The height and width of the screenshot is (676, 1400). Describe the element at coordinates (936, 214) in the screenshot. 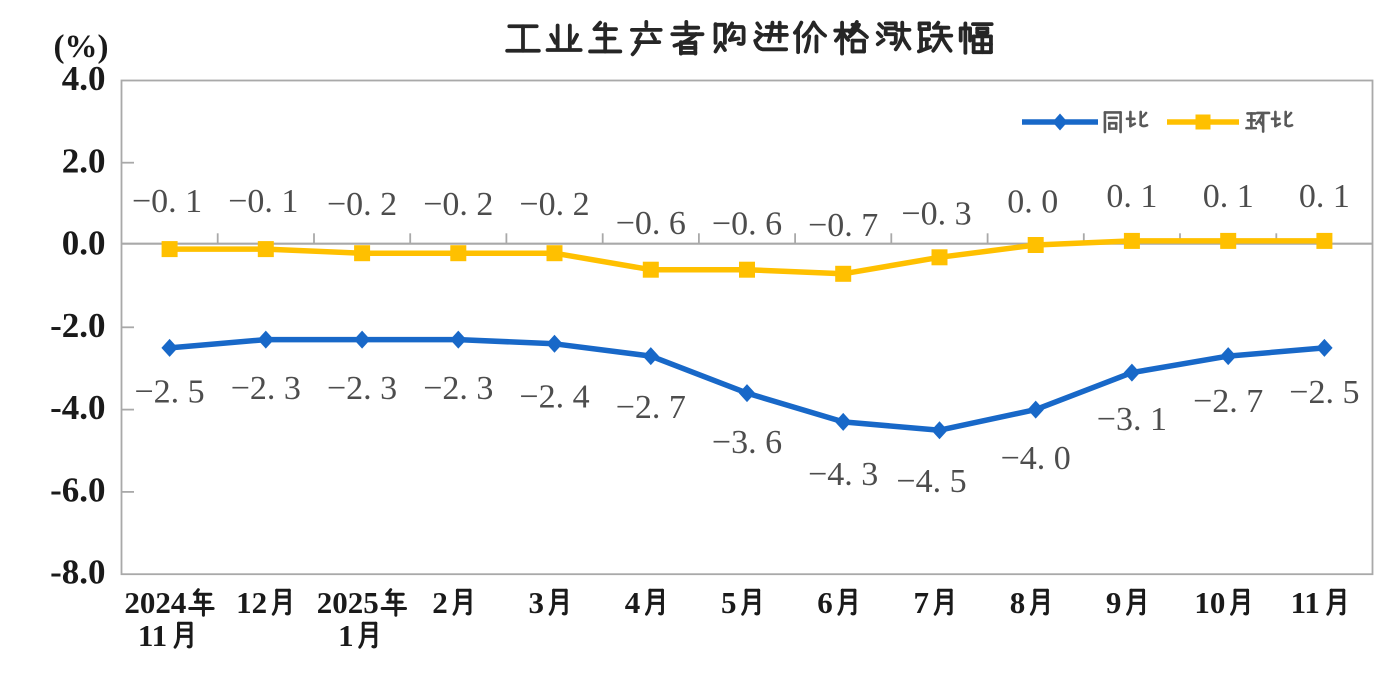

I see `svg-text: −0. 3` at that location.